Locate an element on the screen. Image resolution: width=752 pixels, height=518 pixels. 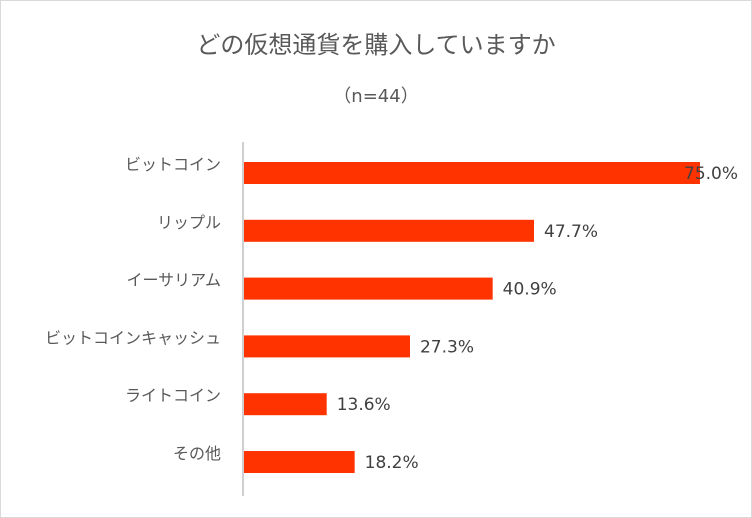
category-label-4: ライトコイン is located at coordinates (173, 395).